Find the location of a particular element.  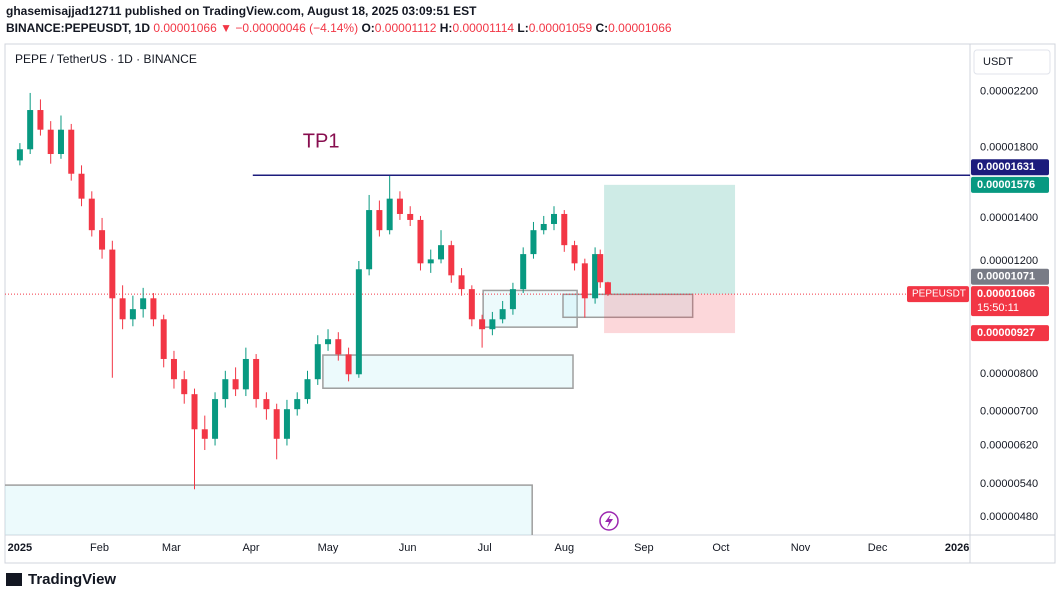

ohlc-label: O: is located at coordinates (367, 28).